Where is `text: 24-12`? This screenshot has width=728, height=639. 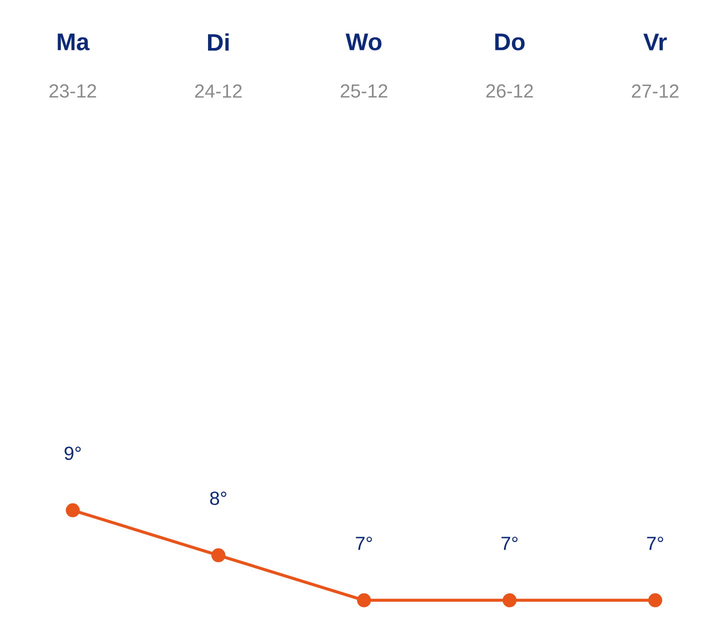 text: 24-12 is located at coordinates (218, 91).